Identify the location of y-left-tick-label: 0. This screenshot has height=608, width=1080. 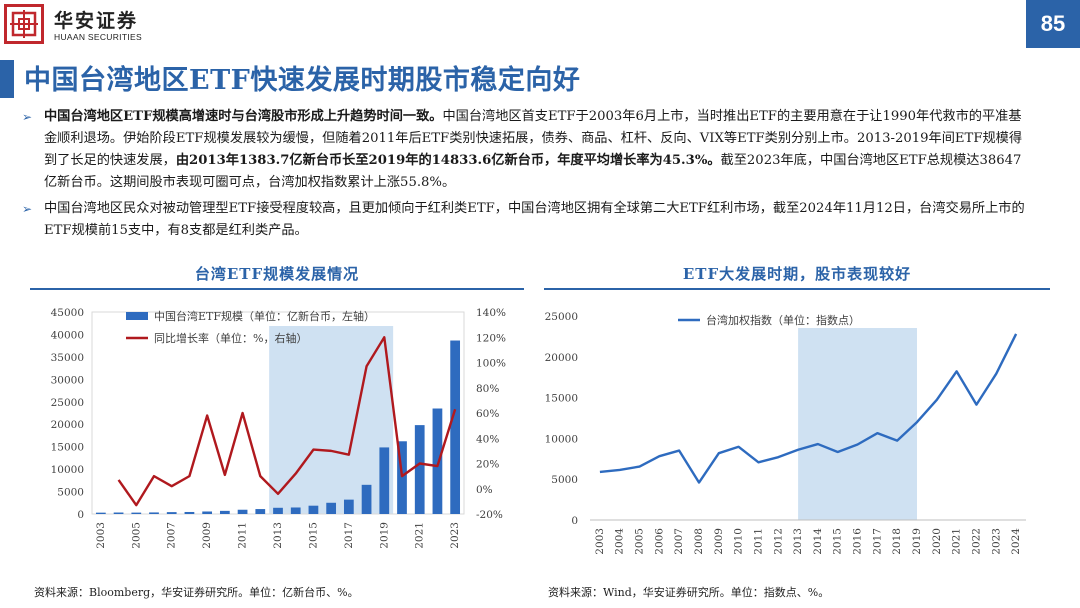
(80, 515).